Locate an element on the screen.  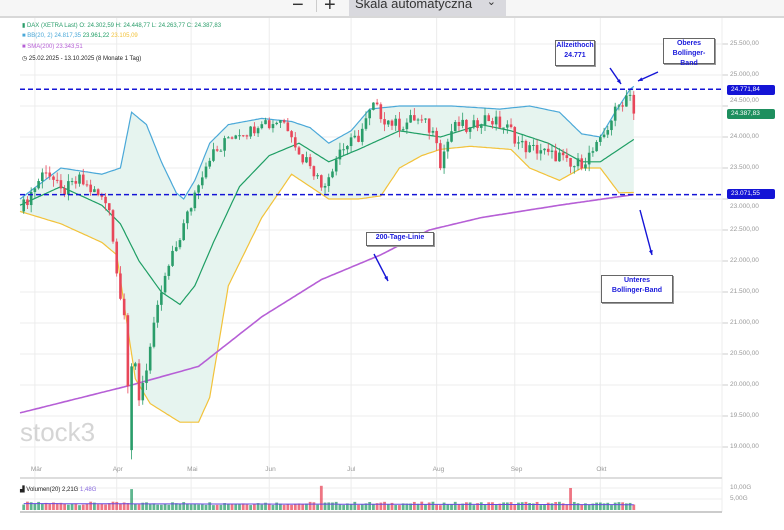
watermark-logo: stock3 is located at coordinates (57, 432).